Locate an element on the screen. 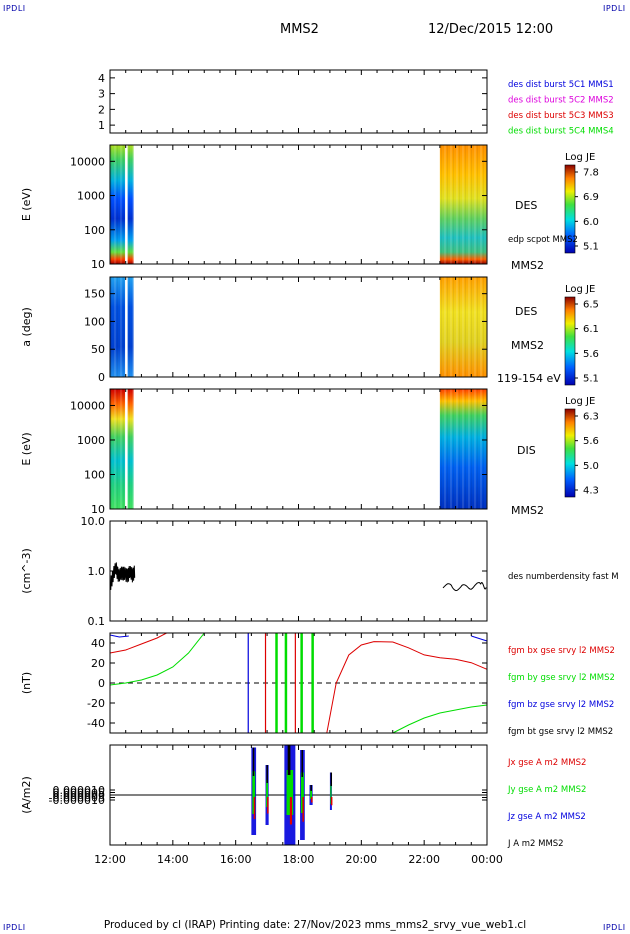 This screenshot has width=630, height=934. current-density-legend-entry: Jx gse A m2 MMS2 is located at coordinates (546, 763).